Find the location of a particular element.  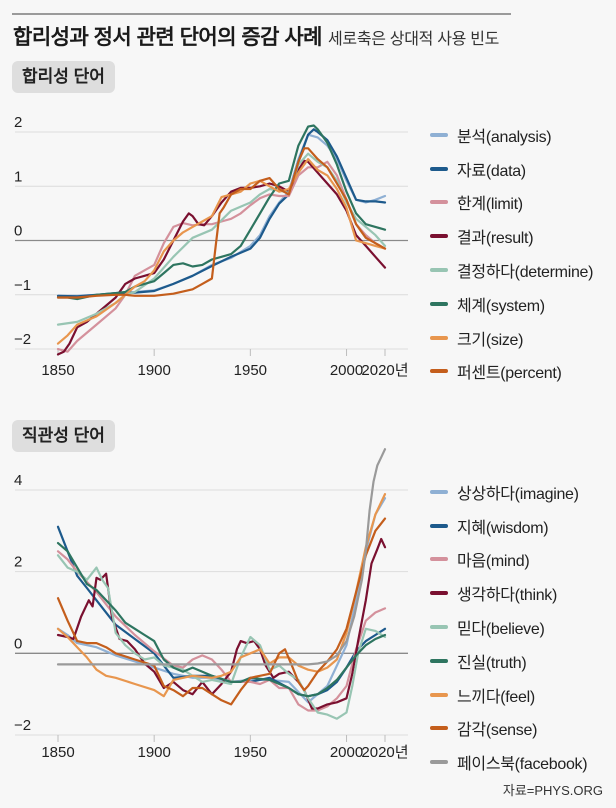

legend-label: 결정하다(determine) is located at coordinates (525, 273).